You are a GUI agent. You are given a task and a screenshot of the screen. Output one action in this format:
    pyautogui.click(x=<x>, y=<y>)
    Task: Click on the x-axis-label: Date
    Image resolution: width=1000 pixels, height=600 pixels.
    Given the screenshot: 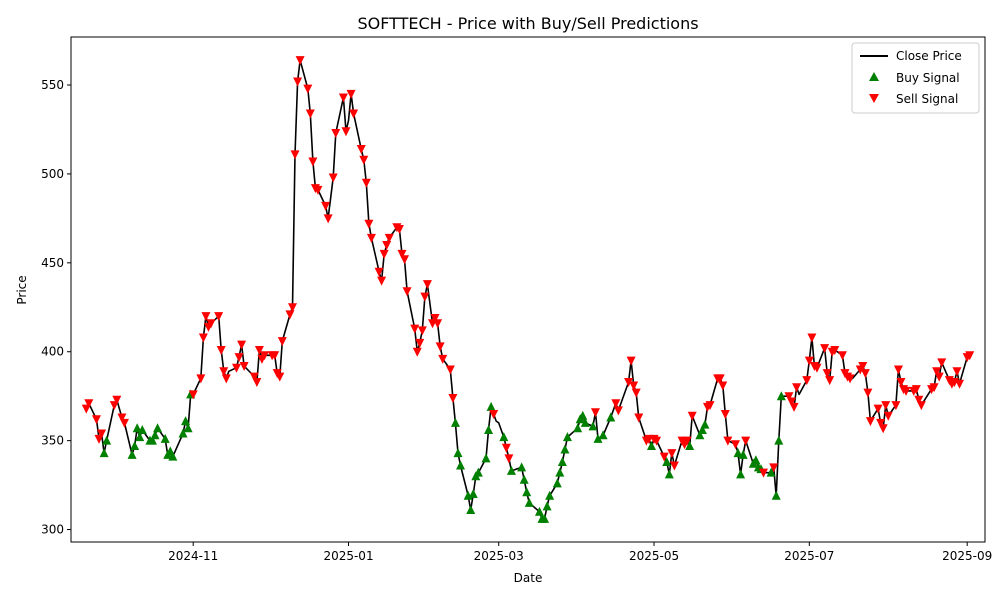 What is the action you would take?
    pyautogui.click(x=528, y=578)
    